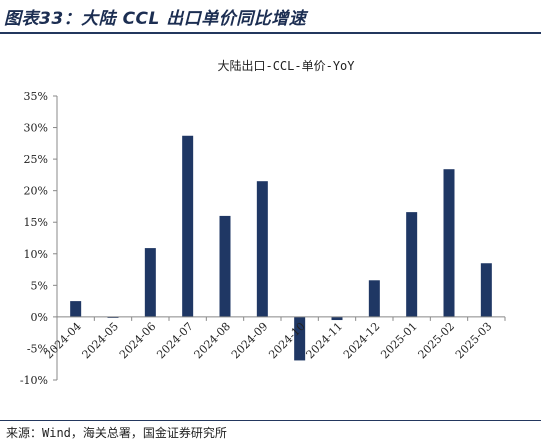 The image size is (541, 447). I want to click on y-tick-label: 5%, so click(39, 285).